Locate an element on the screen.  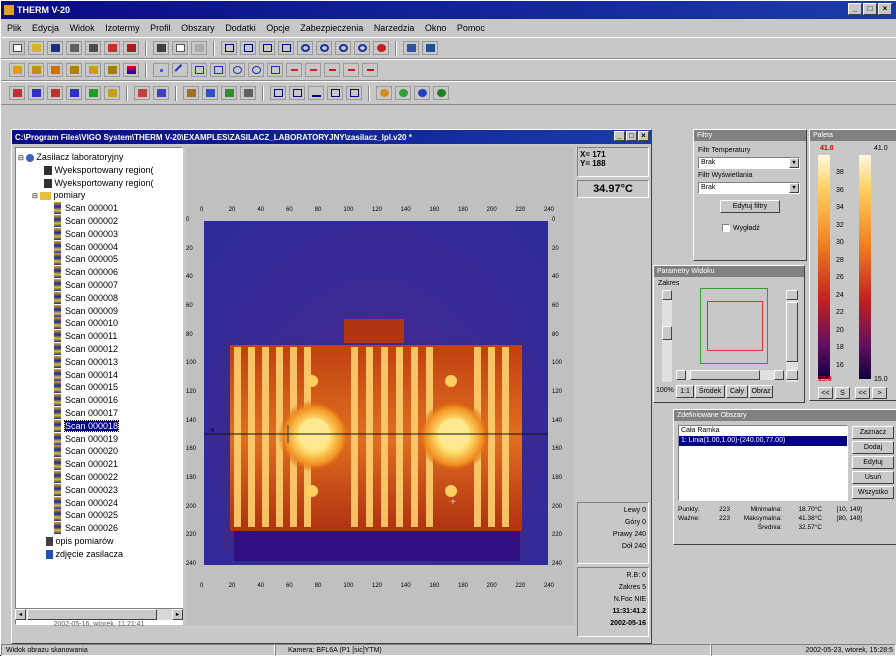
scroll-thumb is located at coordinates (92, 614).